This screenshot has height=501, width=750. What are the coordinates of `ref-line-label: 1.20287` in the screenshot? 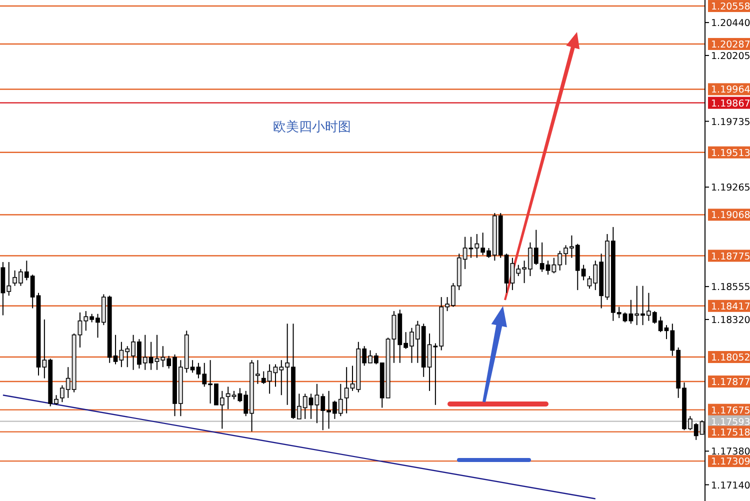 It's located at (730, 44).